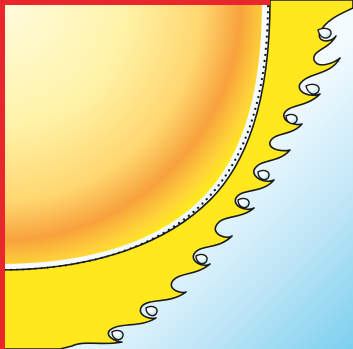 This screenshot has width=353, height=349. What do you see at coordinates (2, 174) in the screenshot?
I see `frame-left` at bounding box center [2, 174].